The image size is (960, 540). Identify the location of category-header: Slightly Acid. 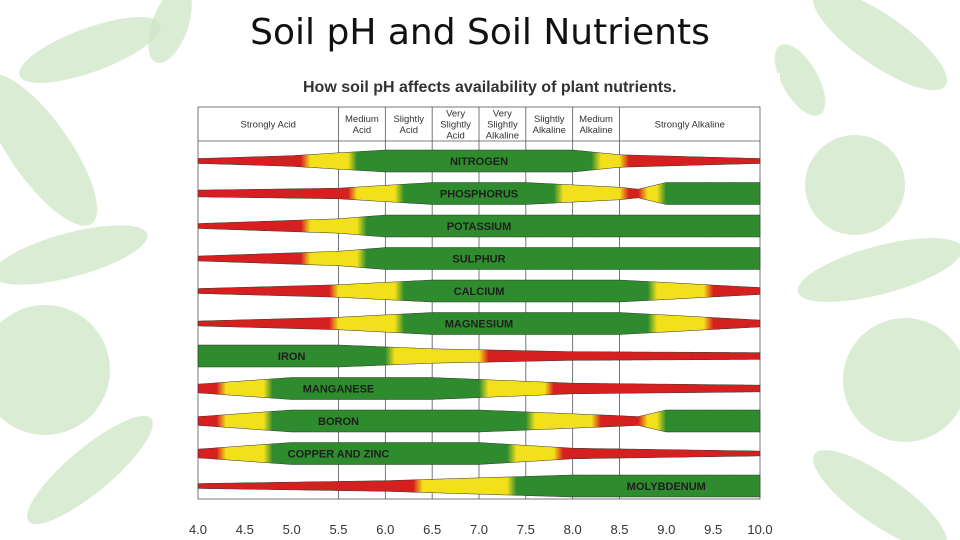
(408, 125).